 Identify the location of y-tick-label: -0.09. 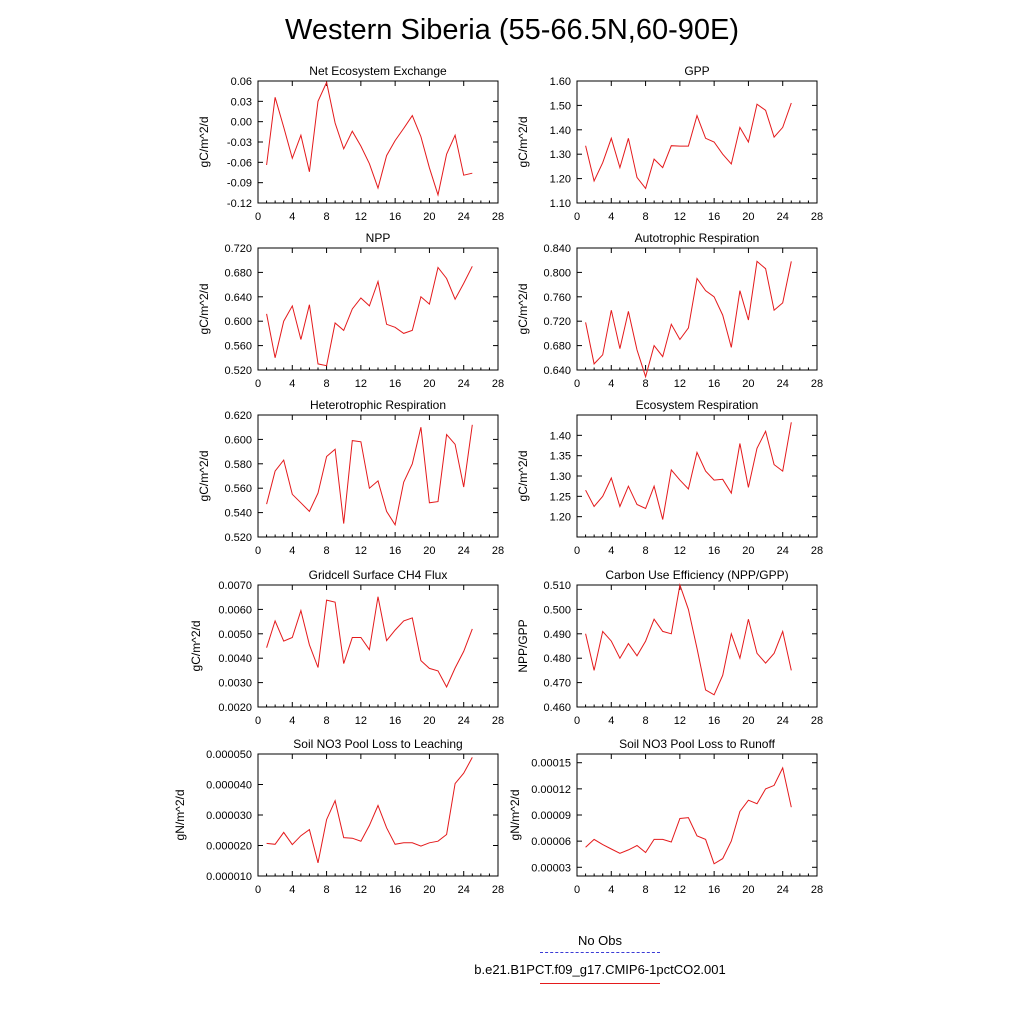
(239, 184).